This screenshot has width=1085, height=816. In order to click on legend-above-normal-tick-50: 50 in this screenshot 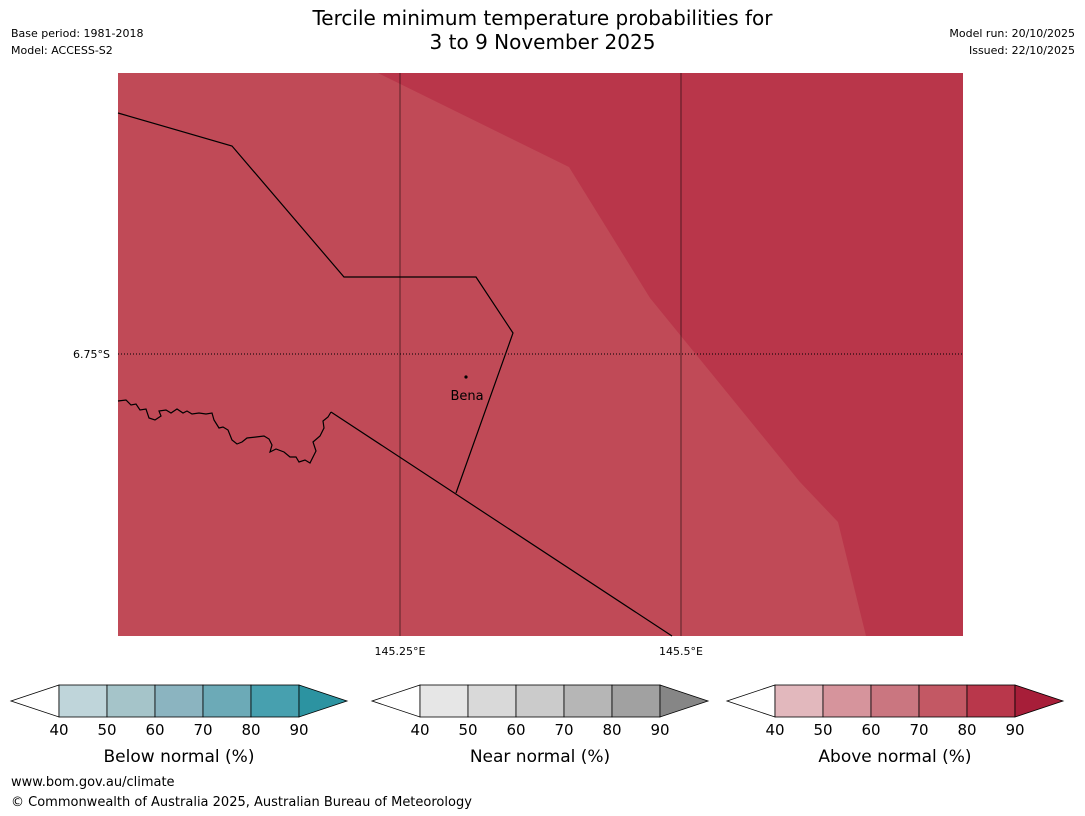, I will do `click(822, 730)`.